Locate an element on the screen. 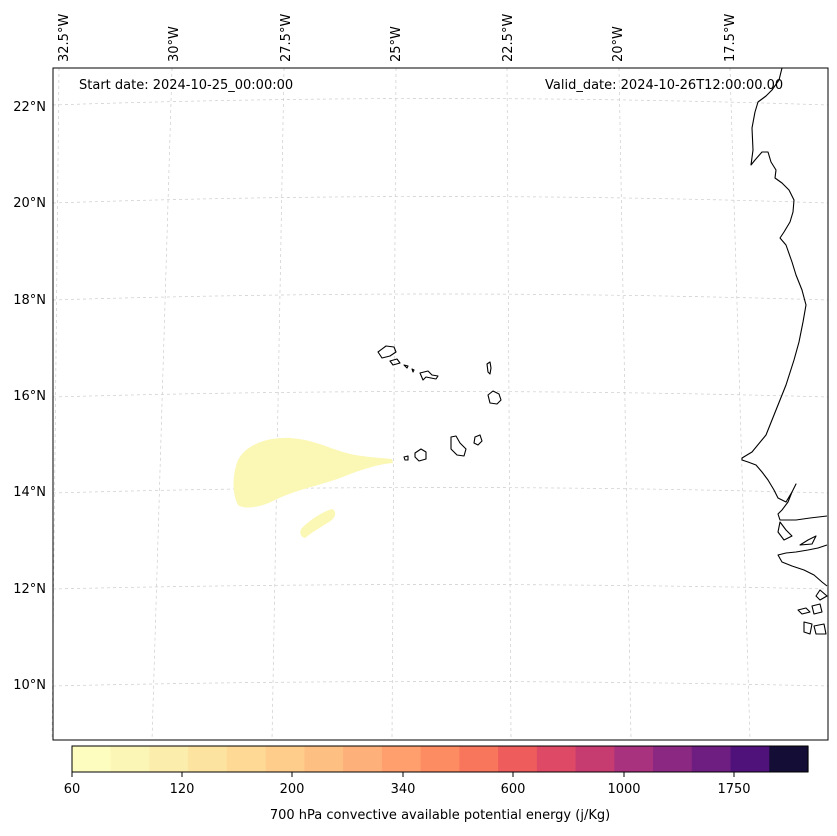  island-santa-luzia is located at coordinates (406, 366).